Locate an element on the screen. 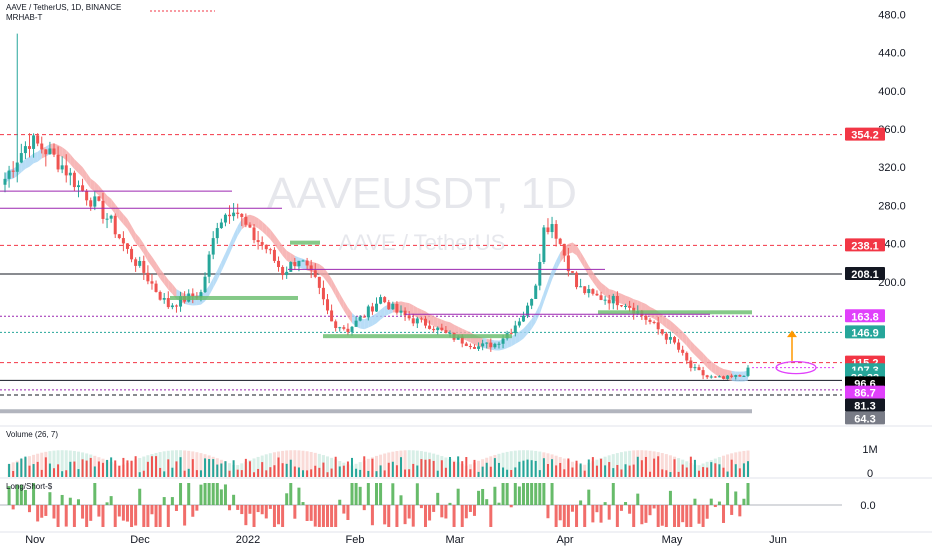 This screenshot has width=932, height=555. volume-axis-tick: 1M is located at coordinates (869, 450).